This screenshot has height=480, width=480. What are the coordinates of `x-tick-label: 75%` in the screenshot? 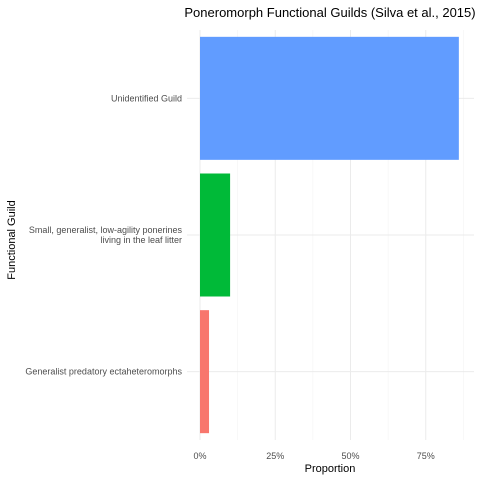 It's located at (426, 456).